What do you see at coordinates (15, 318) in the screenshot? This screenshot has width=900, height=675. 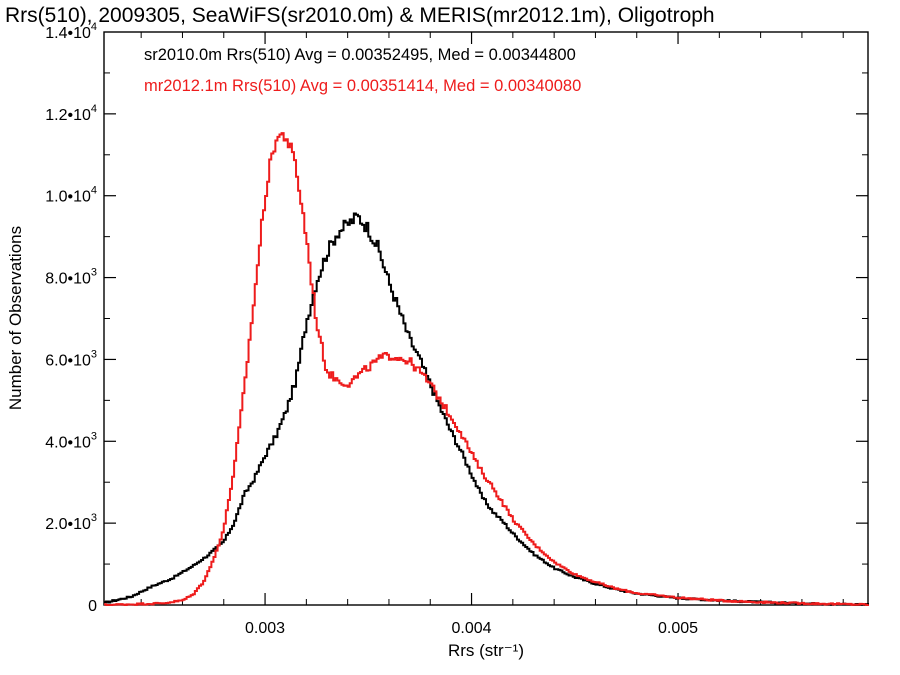 I see `y-axis-label: Number of Observations` at bounding box center [15, 318].